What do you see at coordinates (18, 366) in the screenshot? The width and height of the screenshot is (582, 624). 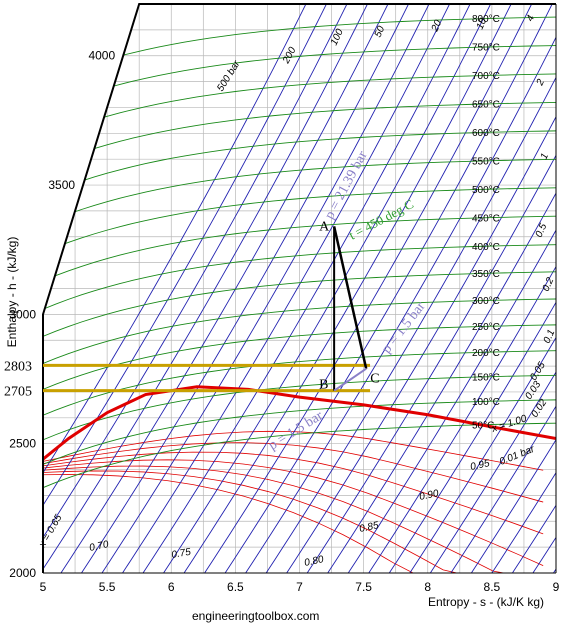 I see `highlight-label: 2803` at bounding box center [18, 366].